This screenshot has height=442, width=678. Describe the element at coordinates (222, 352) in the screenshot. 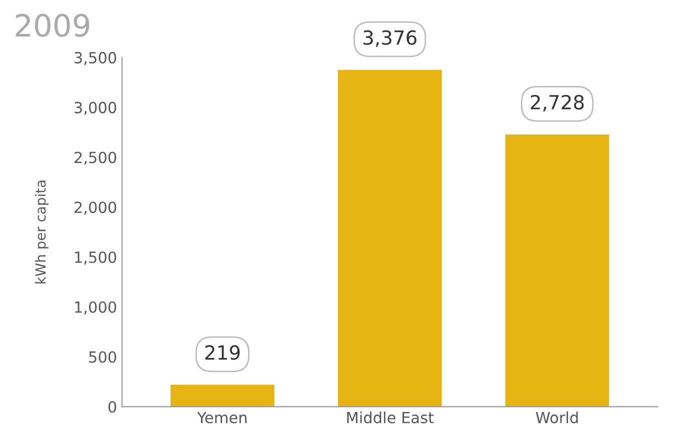

I see `data-label: 219` at that location.